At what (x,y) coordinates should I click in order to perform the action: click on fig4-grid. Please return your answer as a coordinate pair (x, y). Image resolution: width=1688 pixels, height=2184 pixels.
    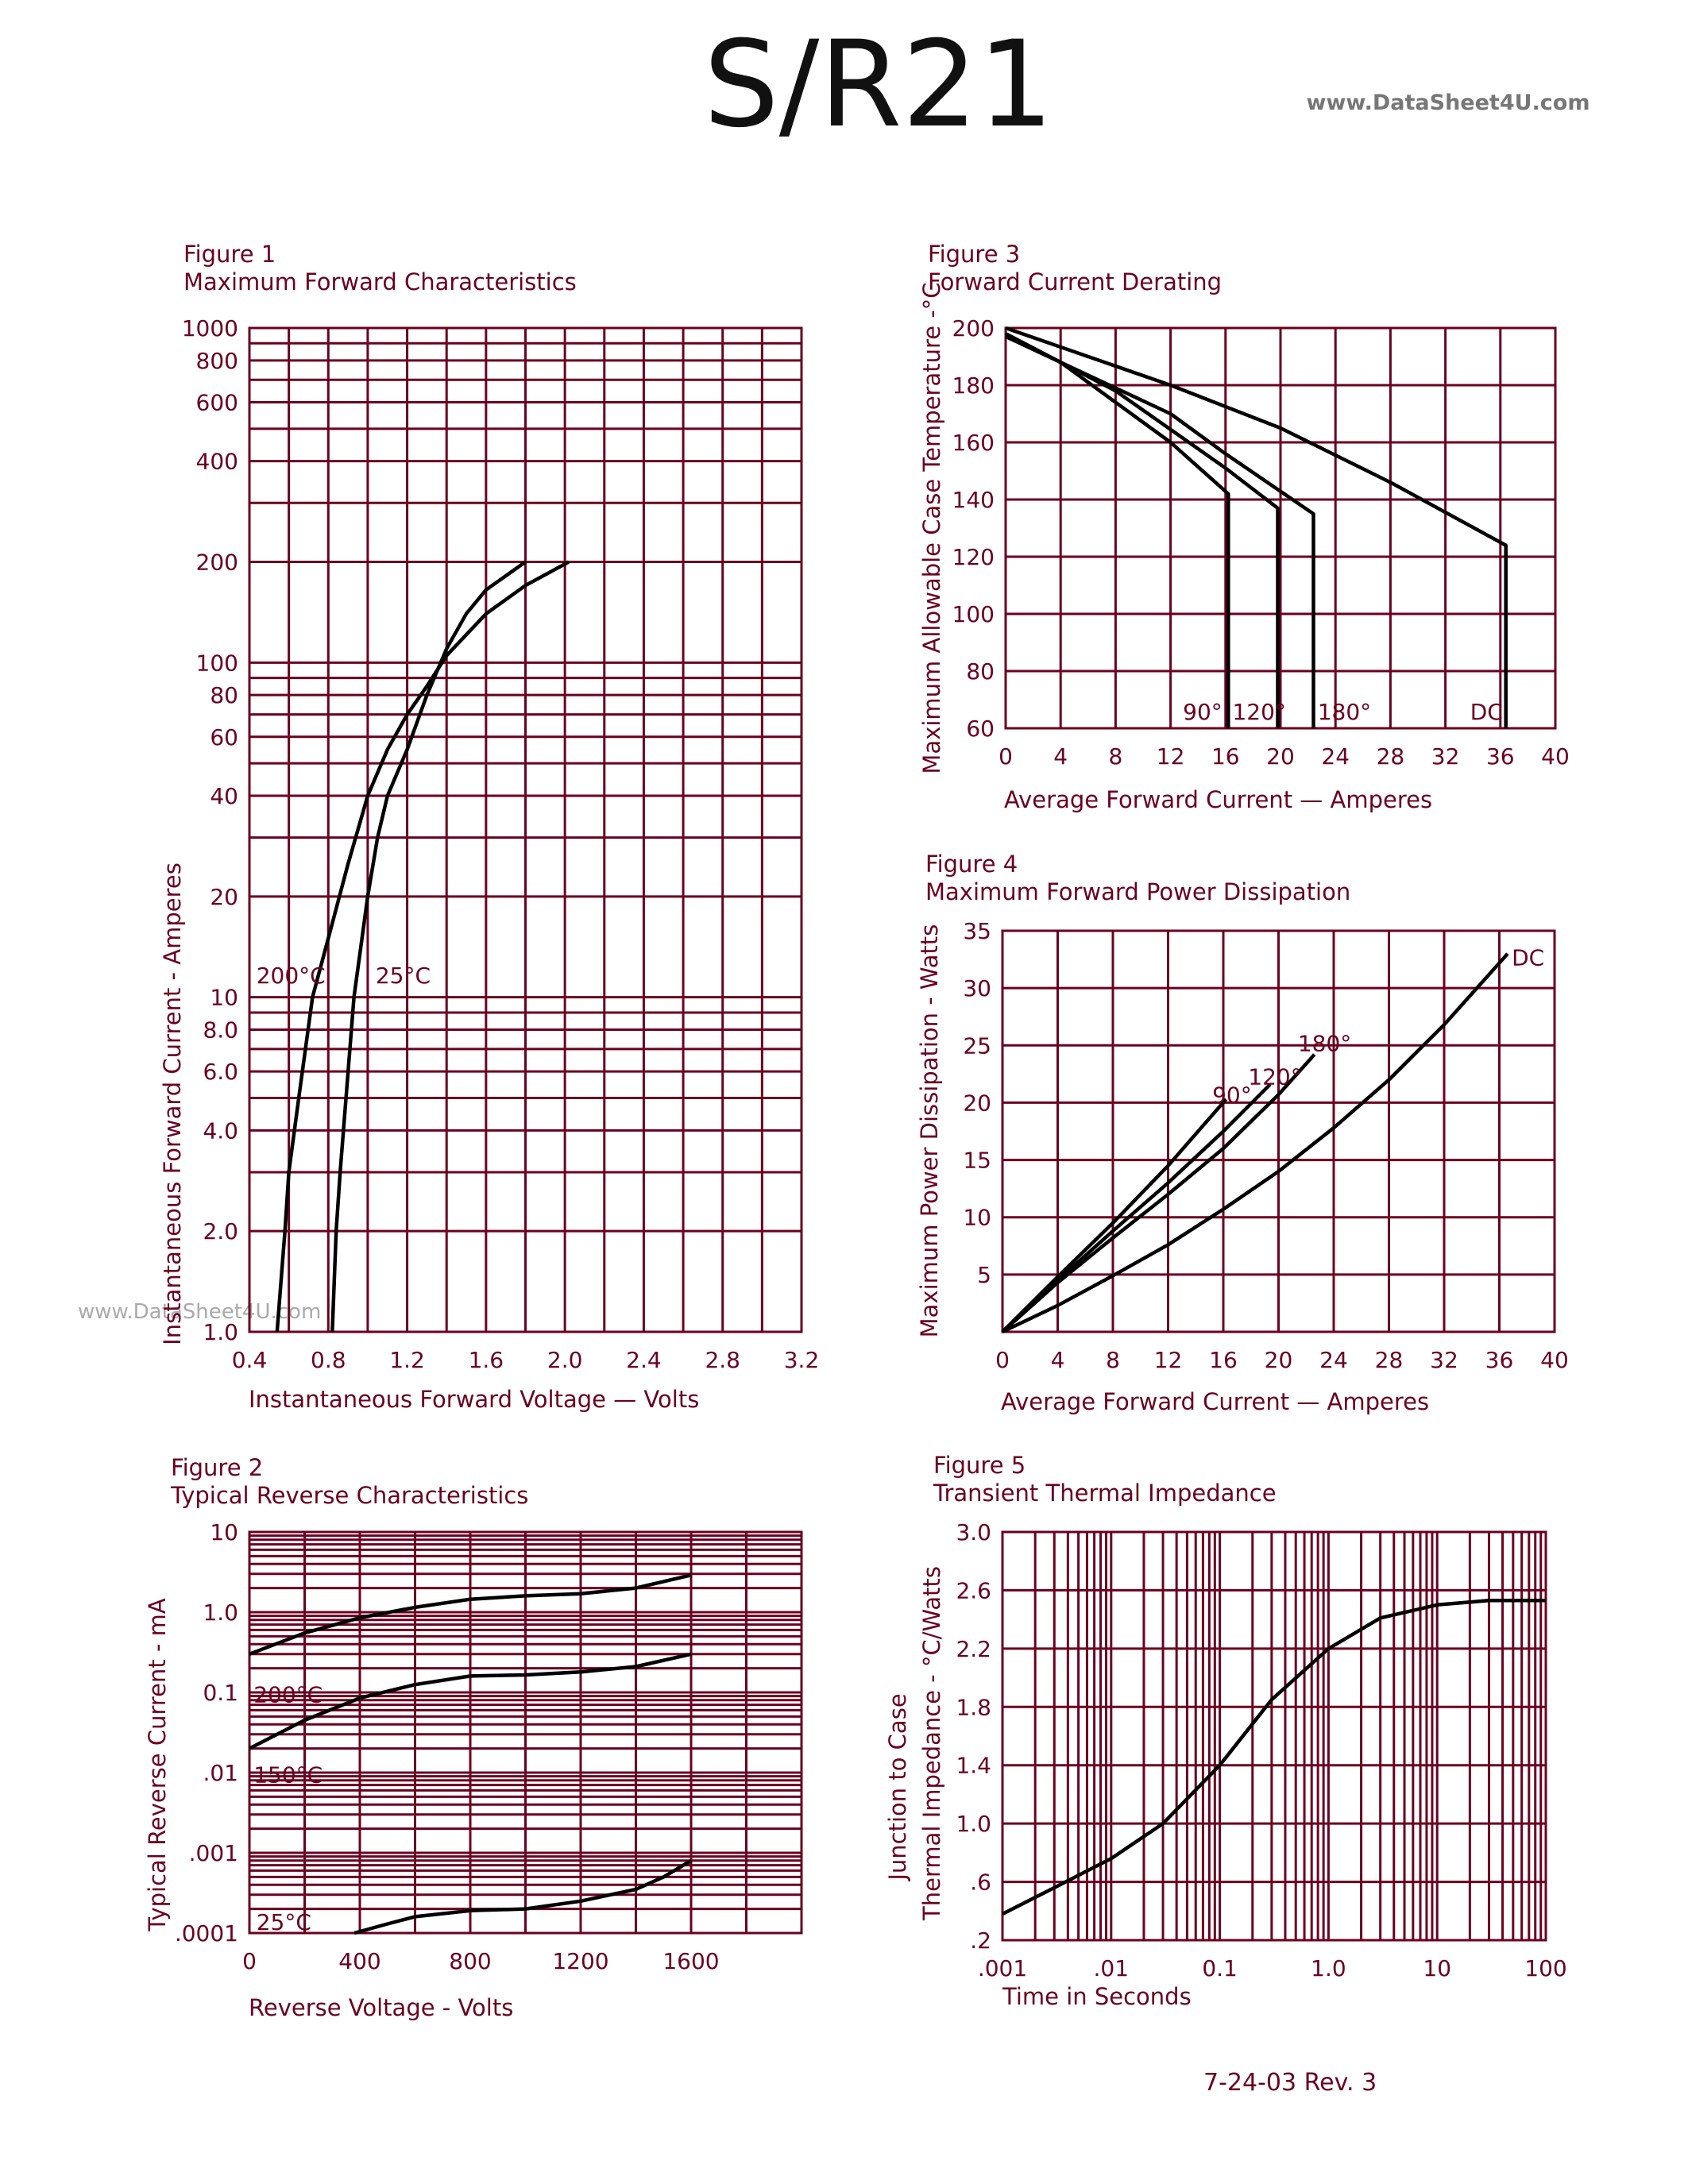
    Looking at the image, I should click on (1278, 1131).